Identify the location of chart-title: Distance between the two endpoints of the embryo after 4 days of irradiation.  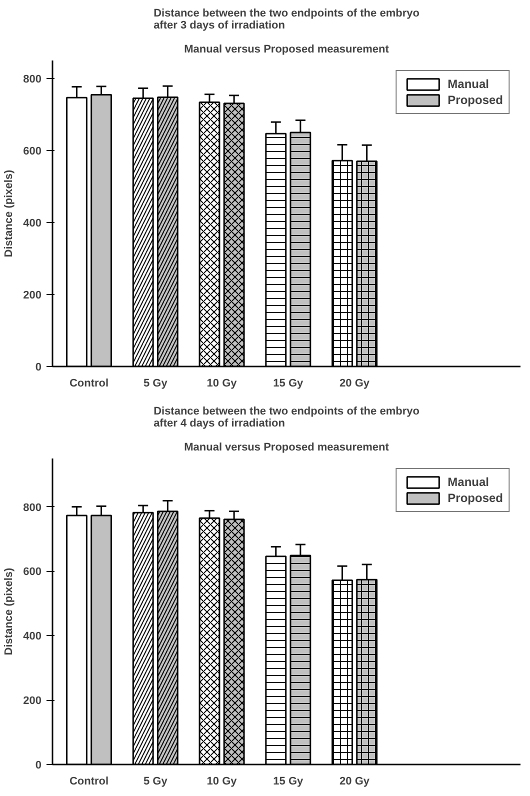
(287, 418).